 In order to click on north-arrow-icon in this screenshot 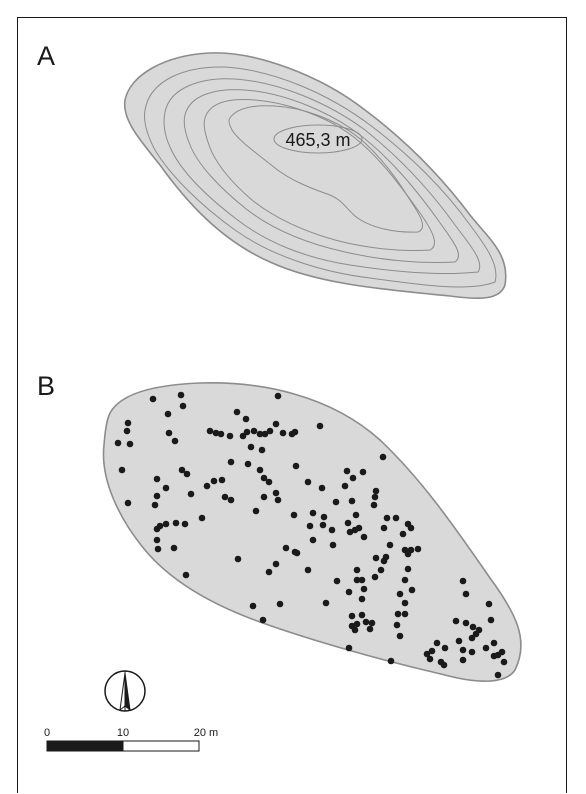, I will do `click(125, 691)`.